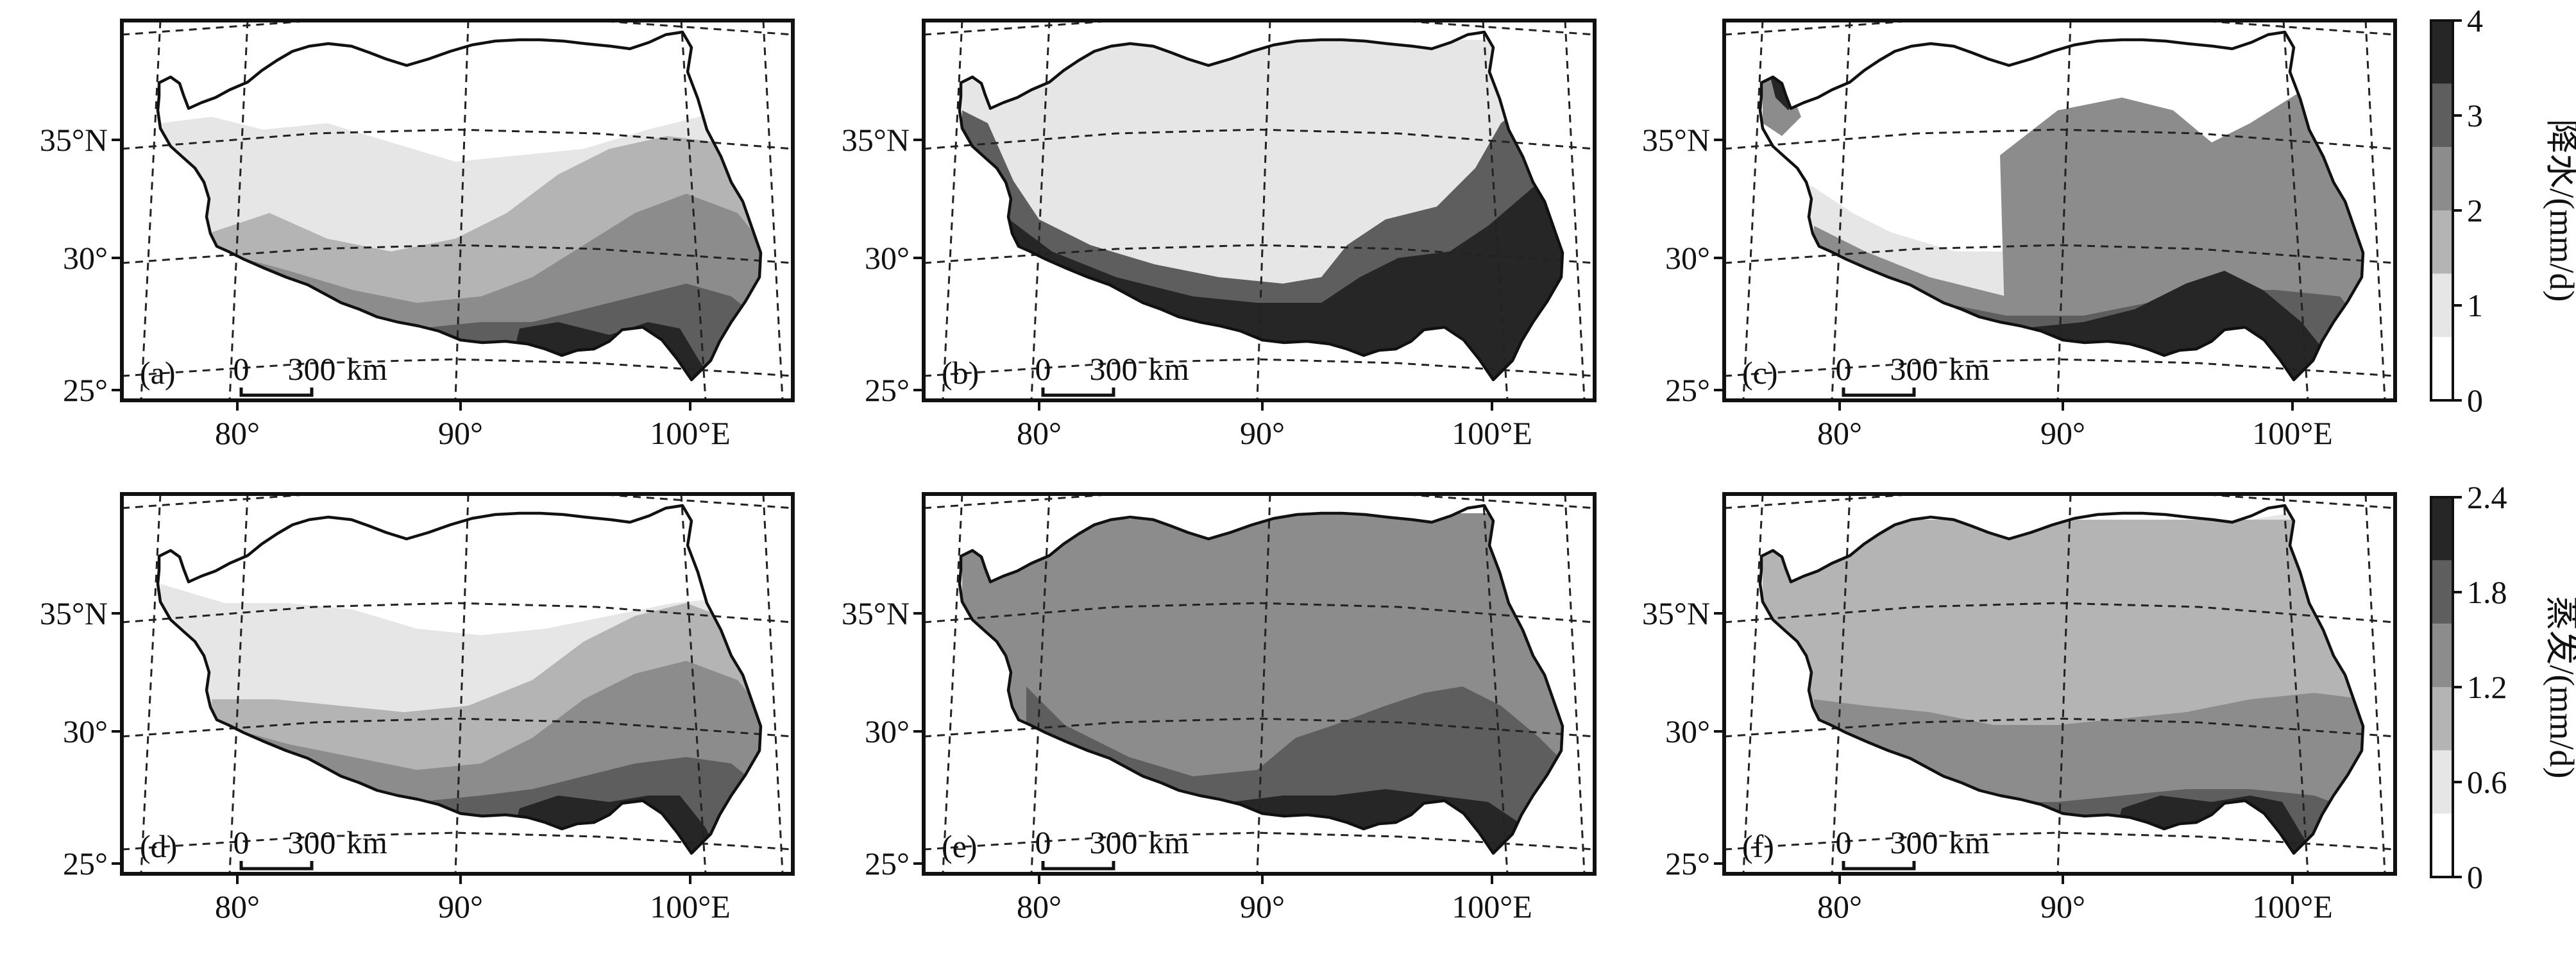 This screenshot has width=2576, height=954. I want to click on shading-d, so click(459, 679).